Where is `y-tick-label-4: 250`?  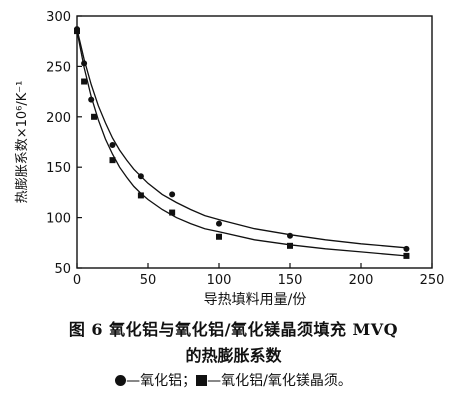
y-tick-label-4: 250 is located at coordinates (58, 67).